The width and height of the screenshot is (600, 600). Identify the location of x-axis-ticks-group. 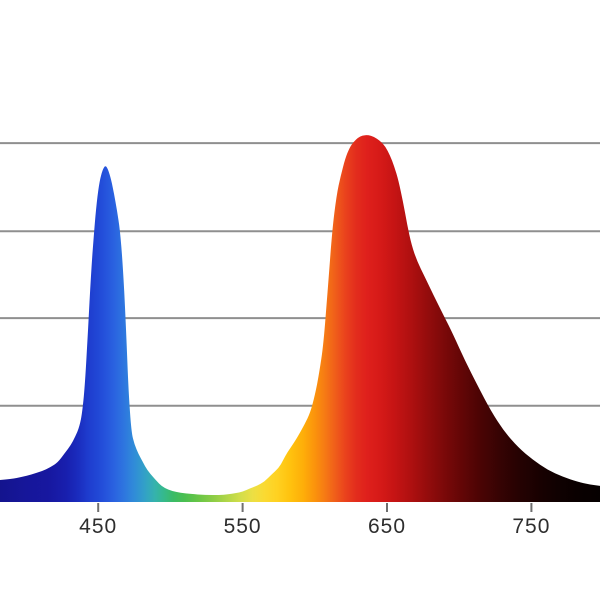
(315, 507).